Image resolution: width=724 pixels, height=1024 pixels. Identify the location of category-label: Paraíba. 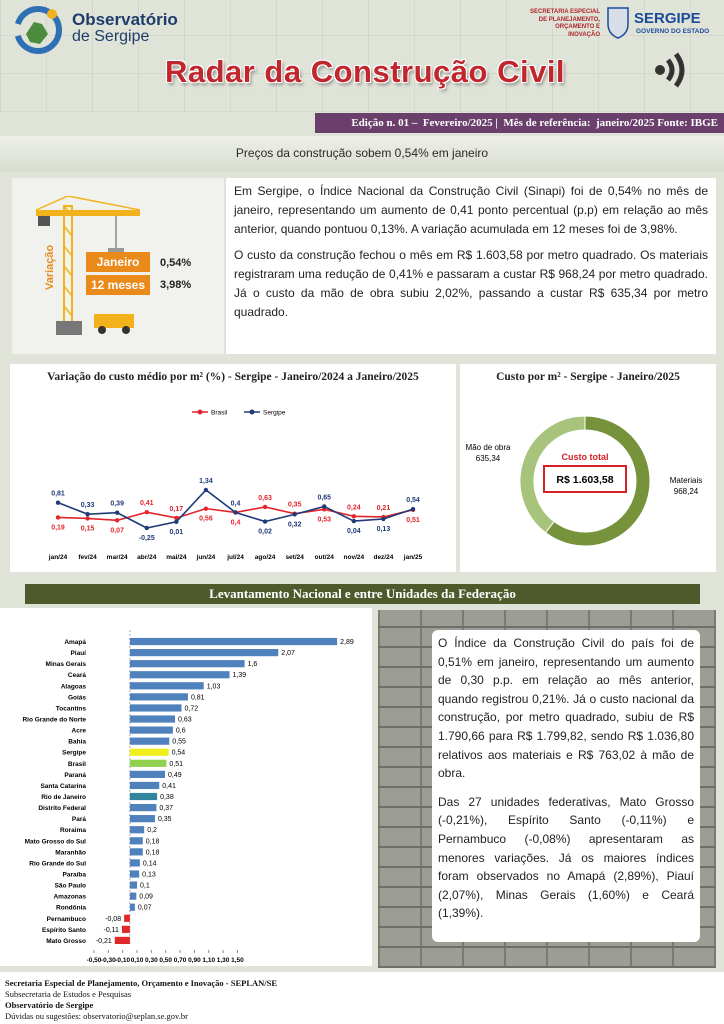
(75, 875).